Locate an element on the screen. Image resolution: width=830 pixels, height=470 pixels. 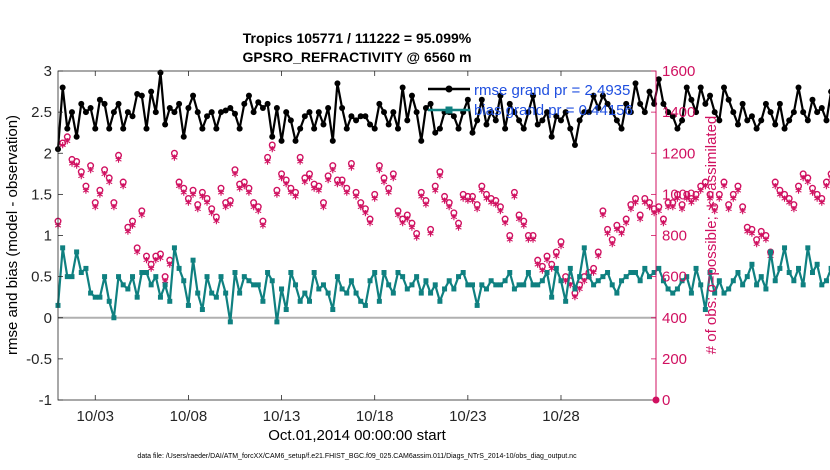
x-tick-label: 10/28 is located at coordinates (561, 416).